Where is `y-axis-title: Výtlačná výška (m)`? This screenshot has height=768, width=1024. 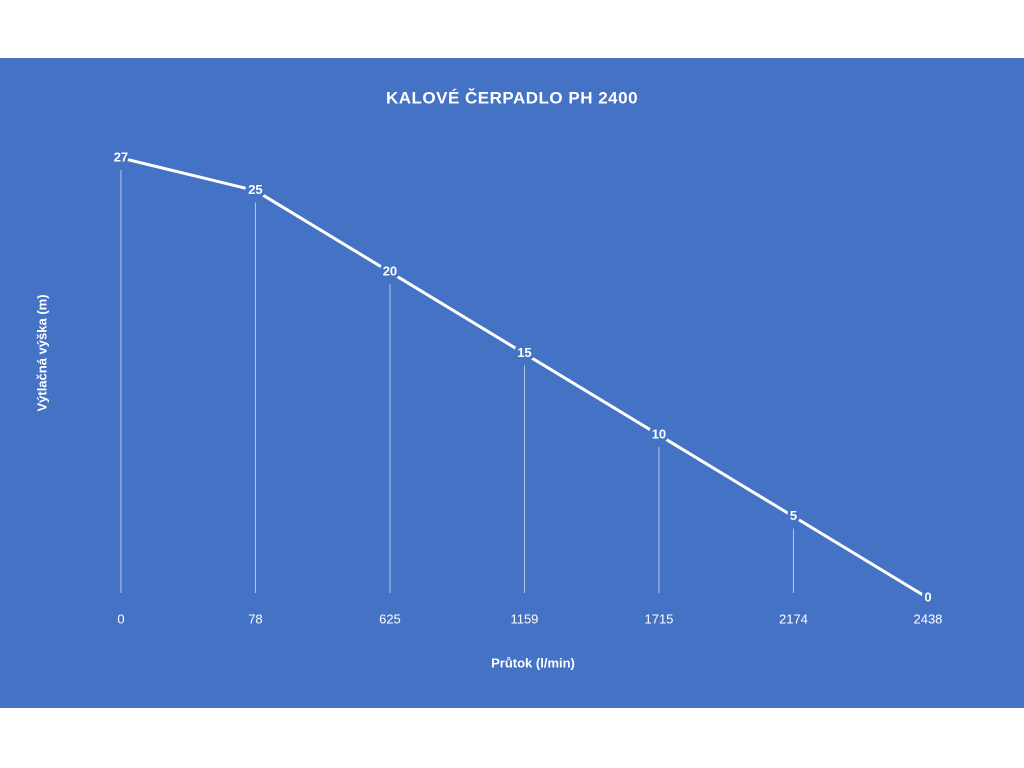 y-axis-title: Výtlačná výška (m) is located at coordinates (41, 352).